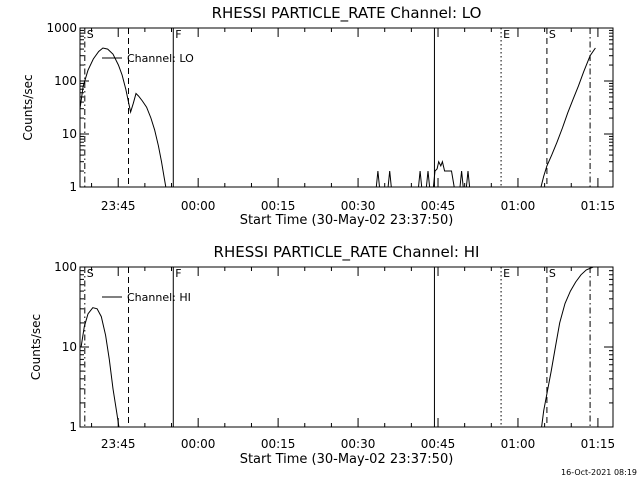 Image resolution: width=640 pixels, height=480 pixels. Describe the element at coordinates (160, 58) in the screenshot. I see `lo-legend-label: Channel: LO` at that location.